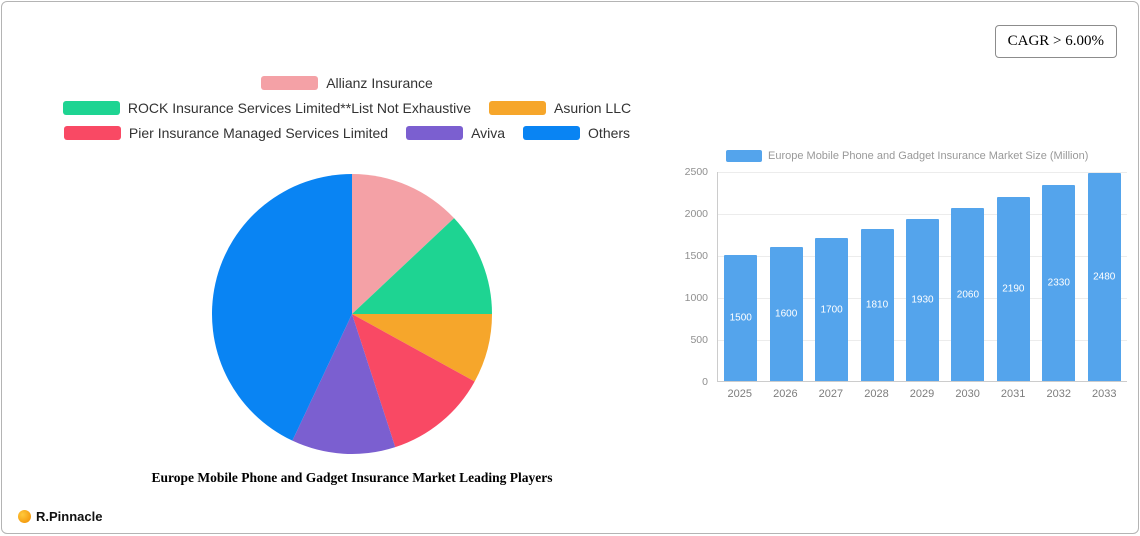 The height and width of the screenshot is (536, 1140). I want to click on bar-2032: 2330, so click(1059, 283).